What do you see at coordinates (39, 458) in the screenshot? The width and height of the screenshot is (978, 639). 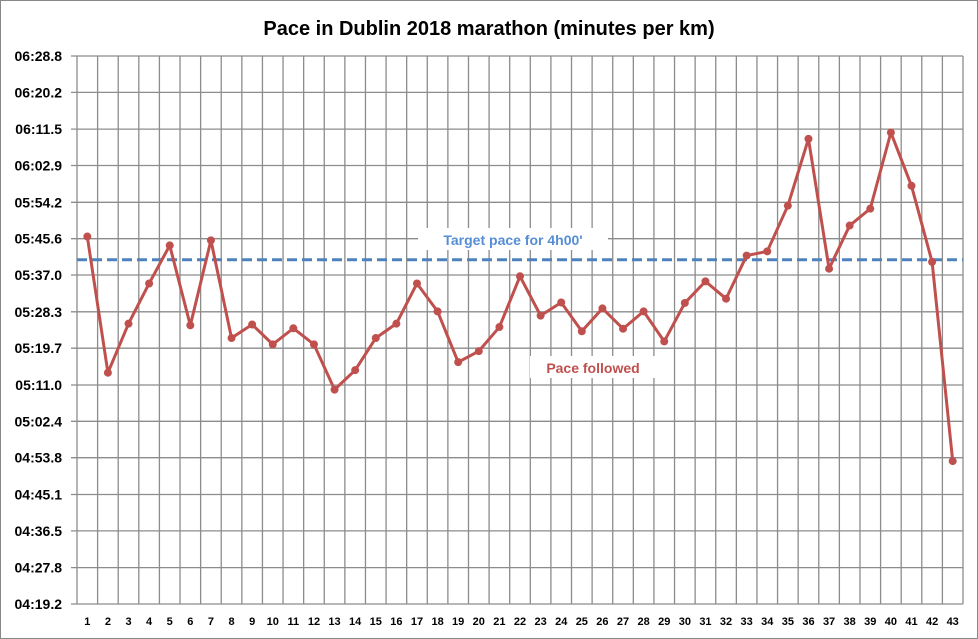 I see `y-tick-label: 04:53.8` at bounding box center [39, 458].